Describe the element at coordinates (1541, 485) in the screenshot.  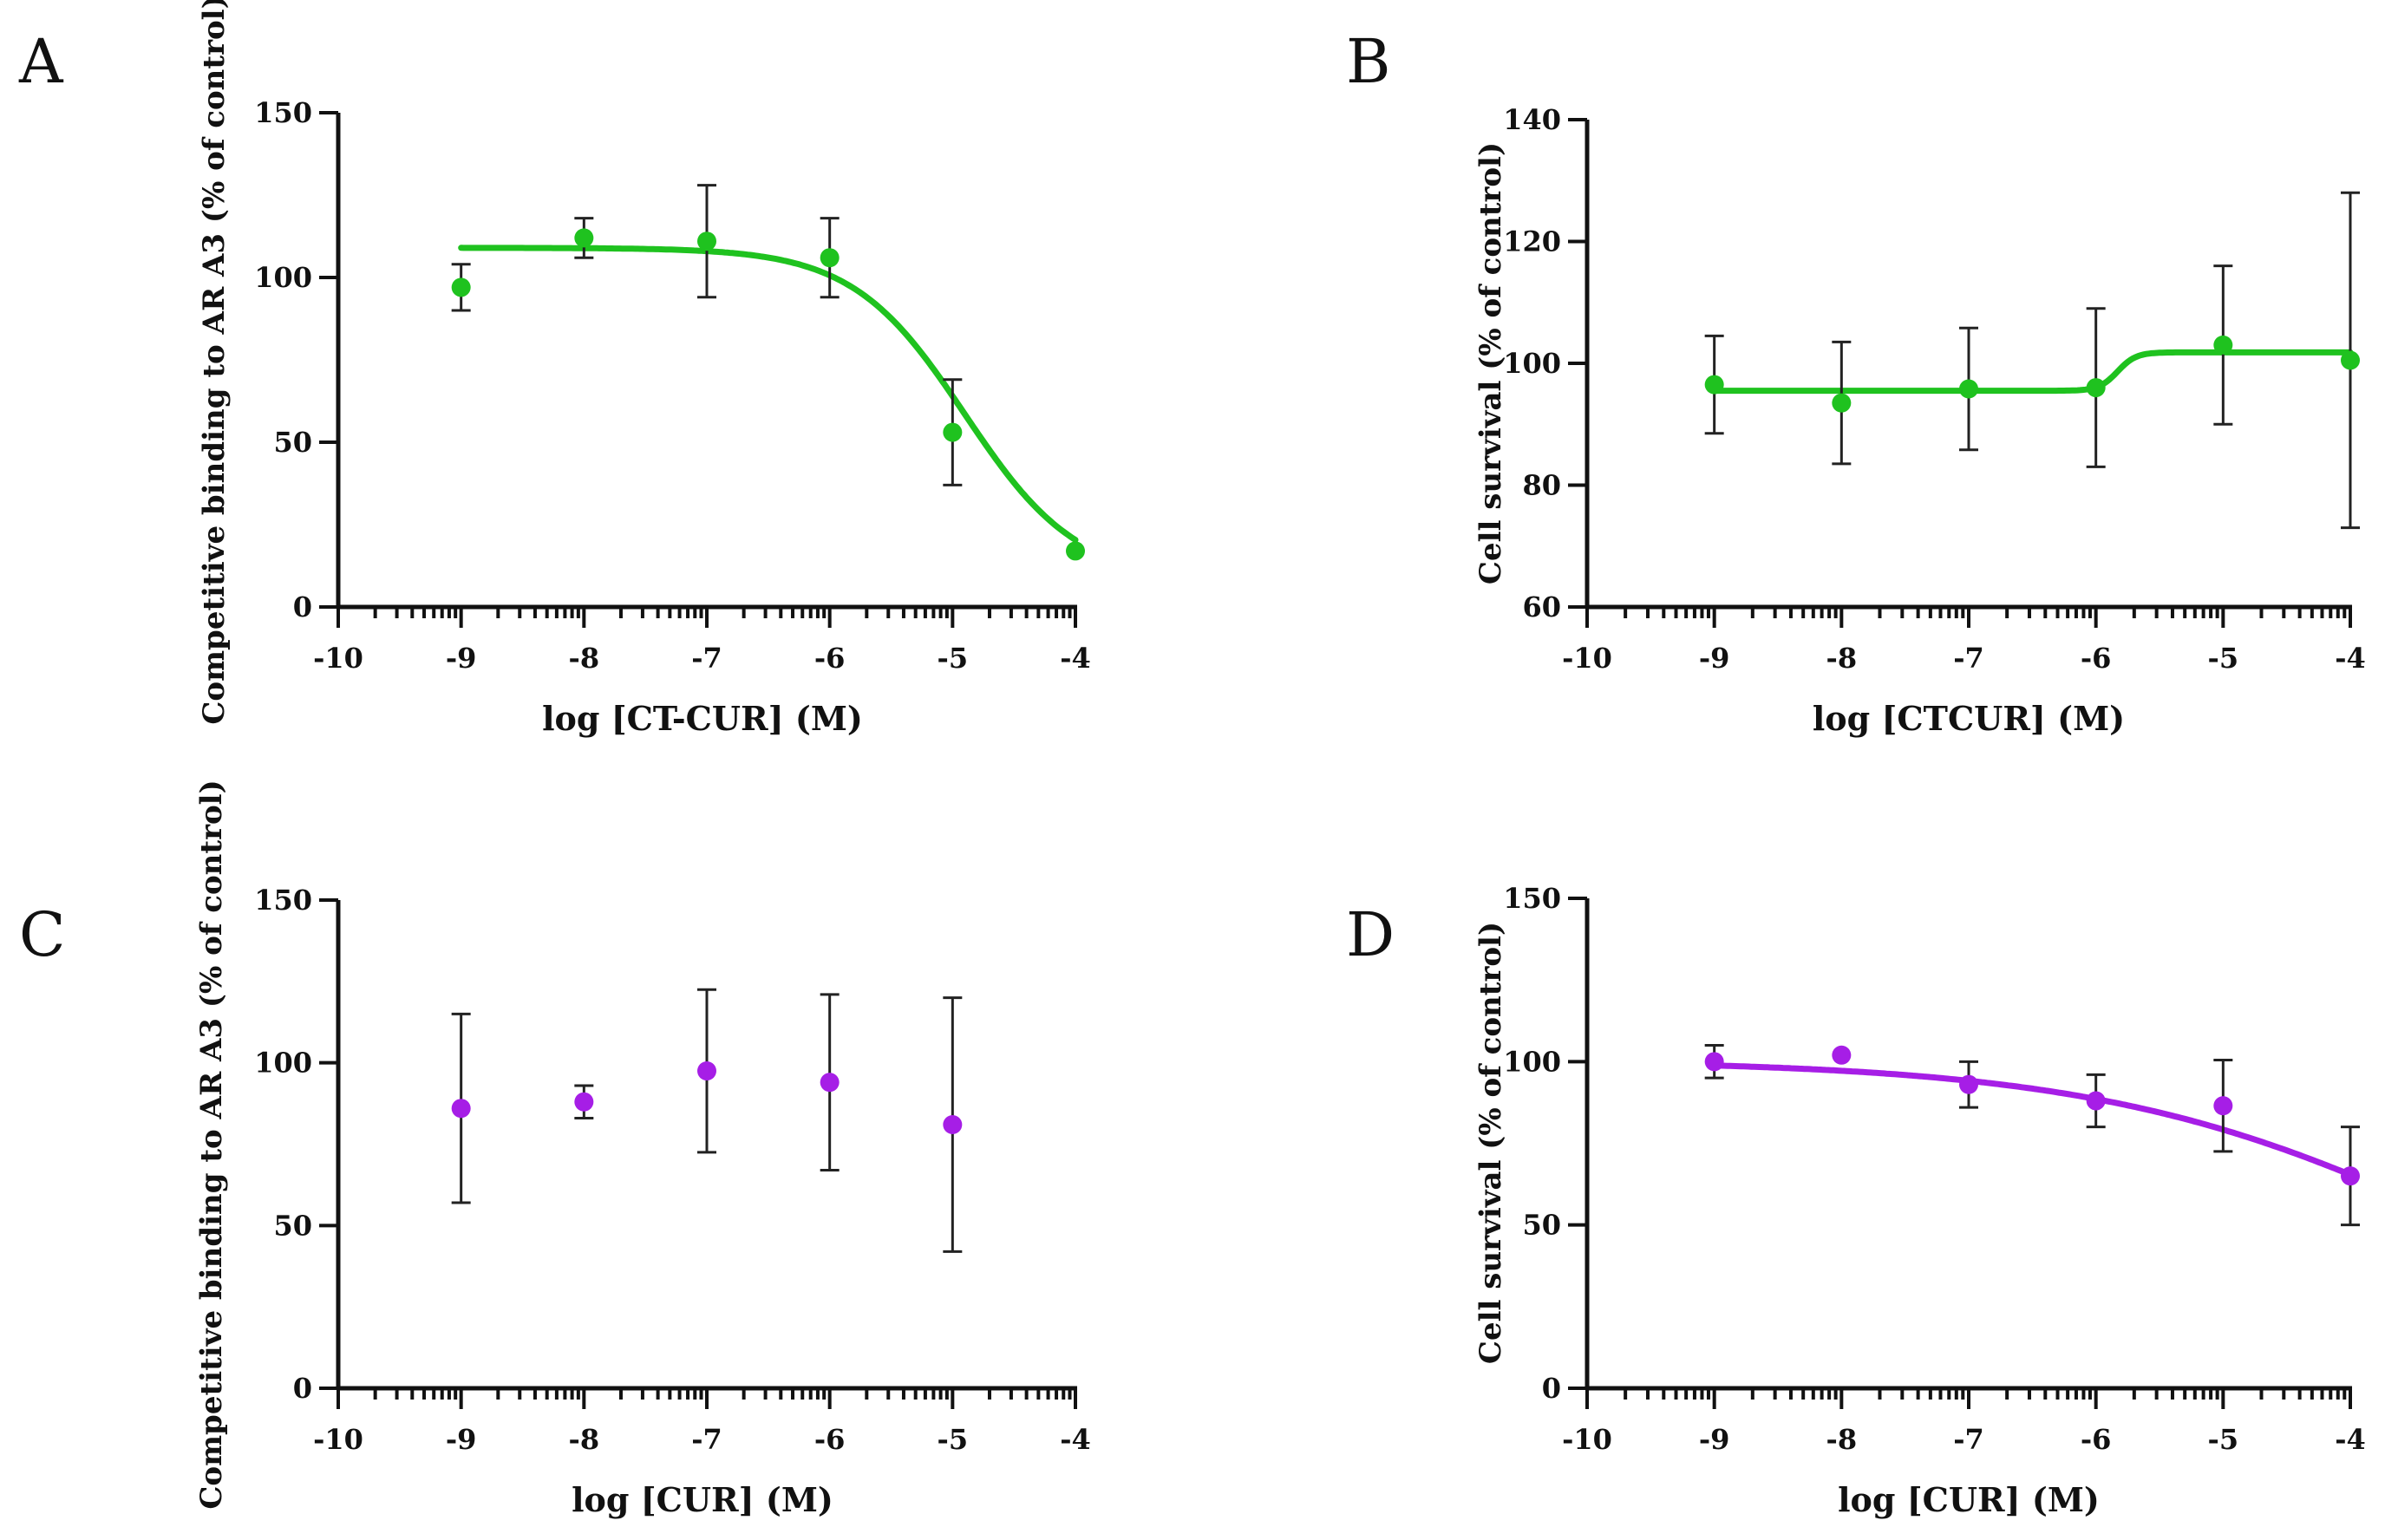
I see `y-tick-label: 80` at that location.